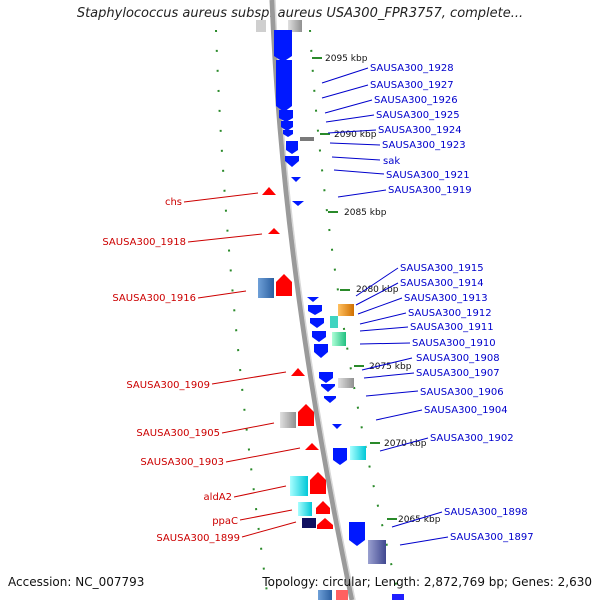 Image resolution: width=600 pixels, height=600 pixels. Describe the element at coordinates (452, 327) in the screenshot. I see `gene-label: SAUSA300_1911` at that location.